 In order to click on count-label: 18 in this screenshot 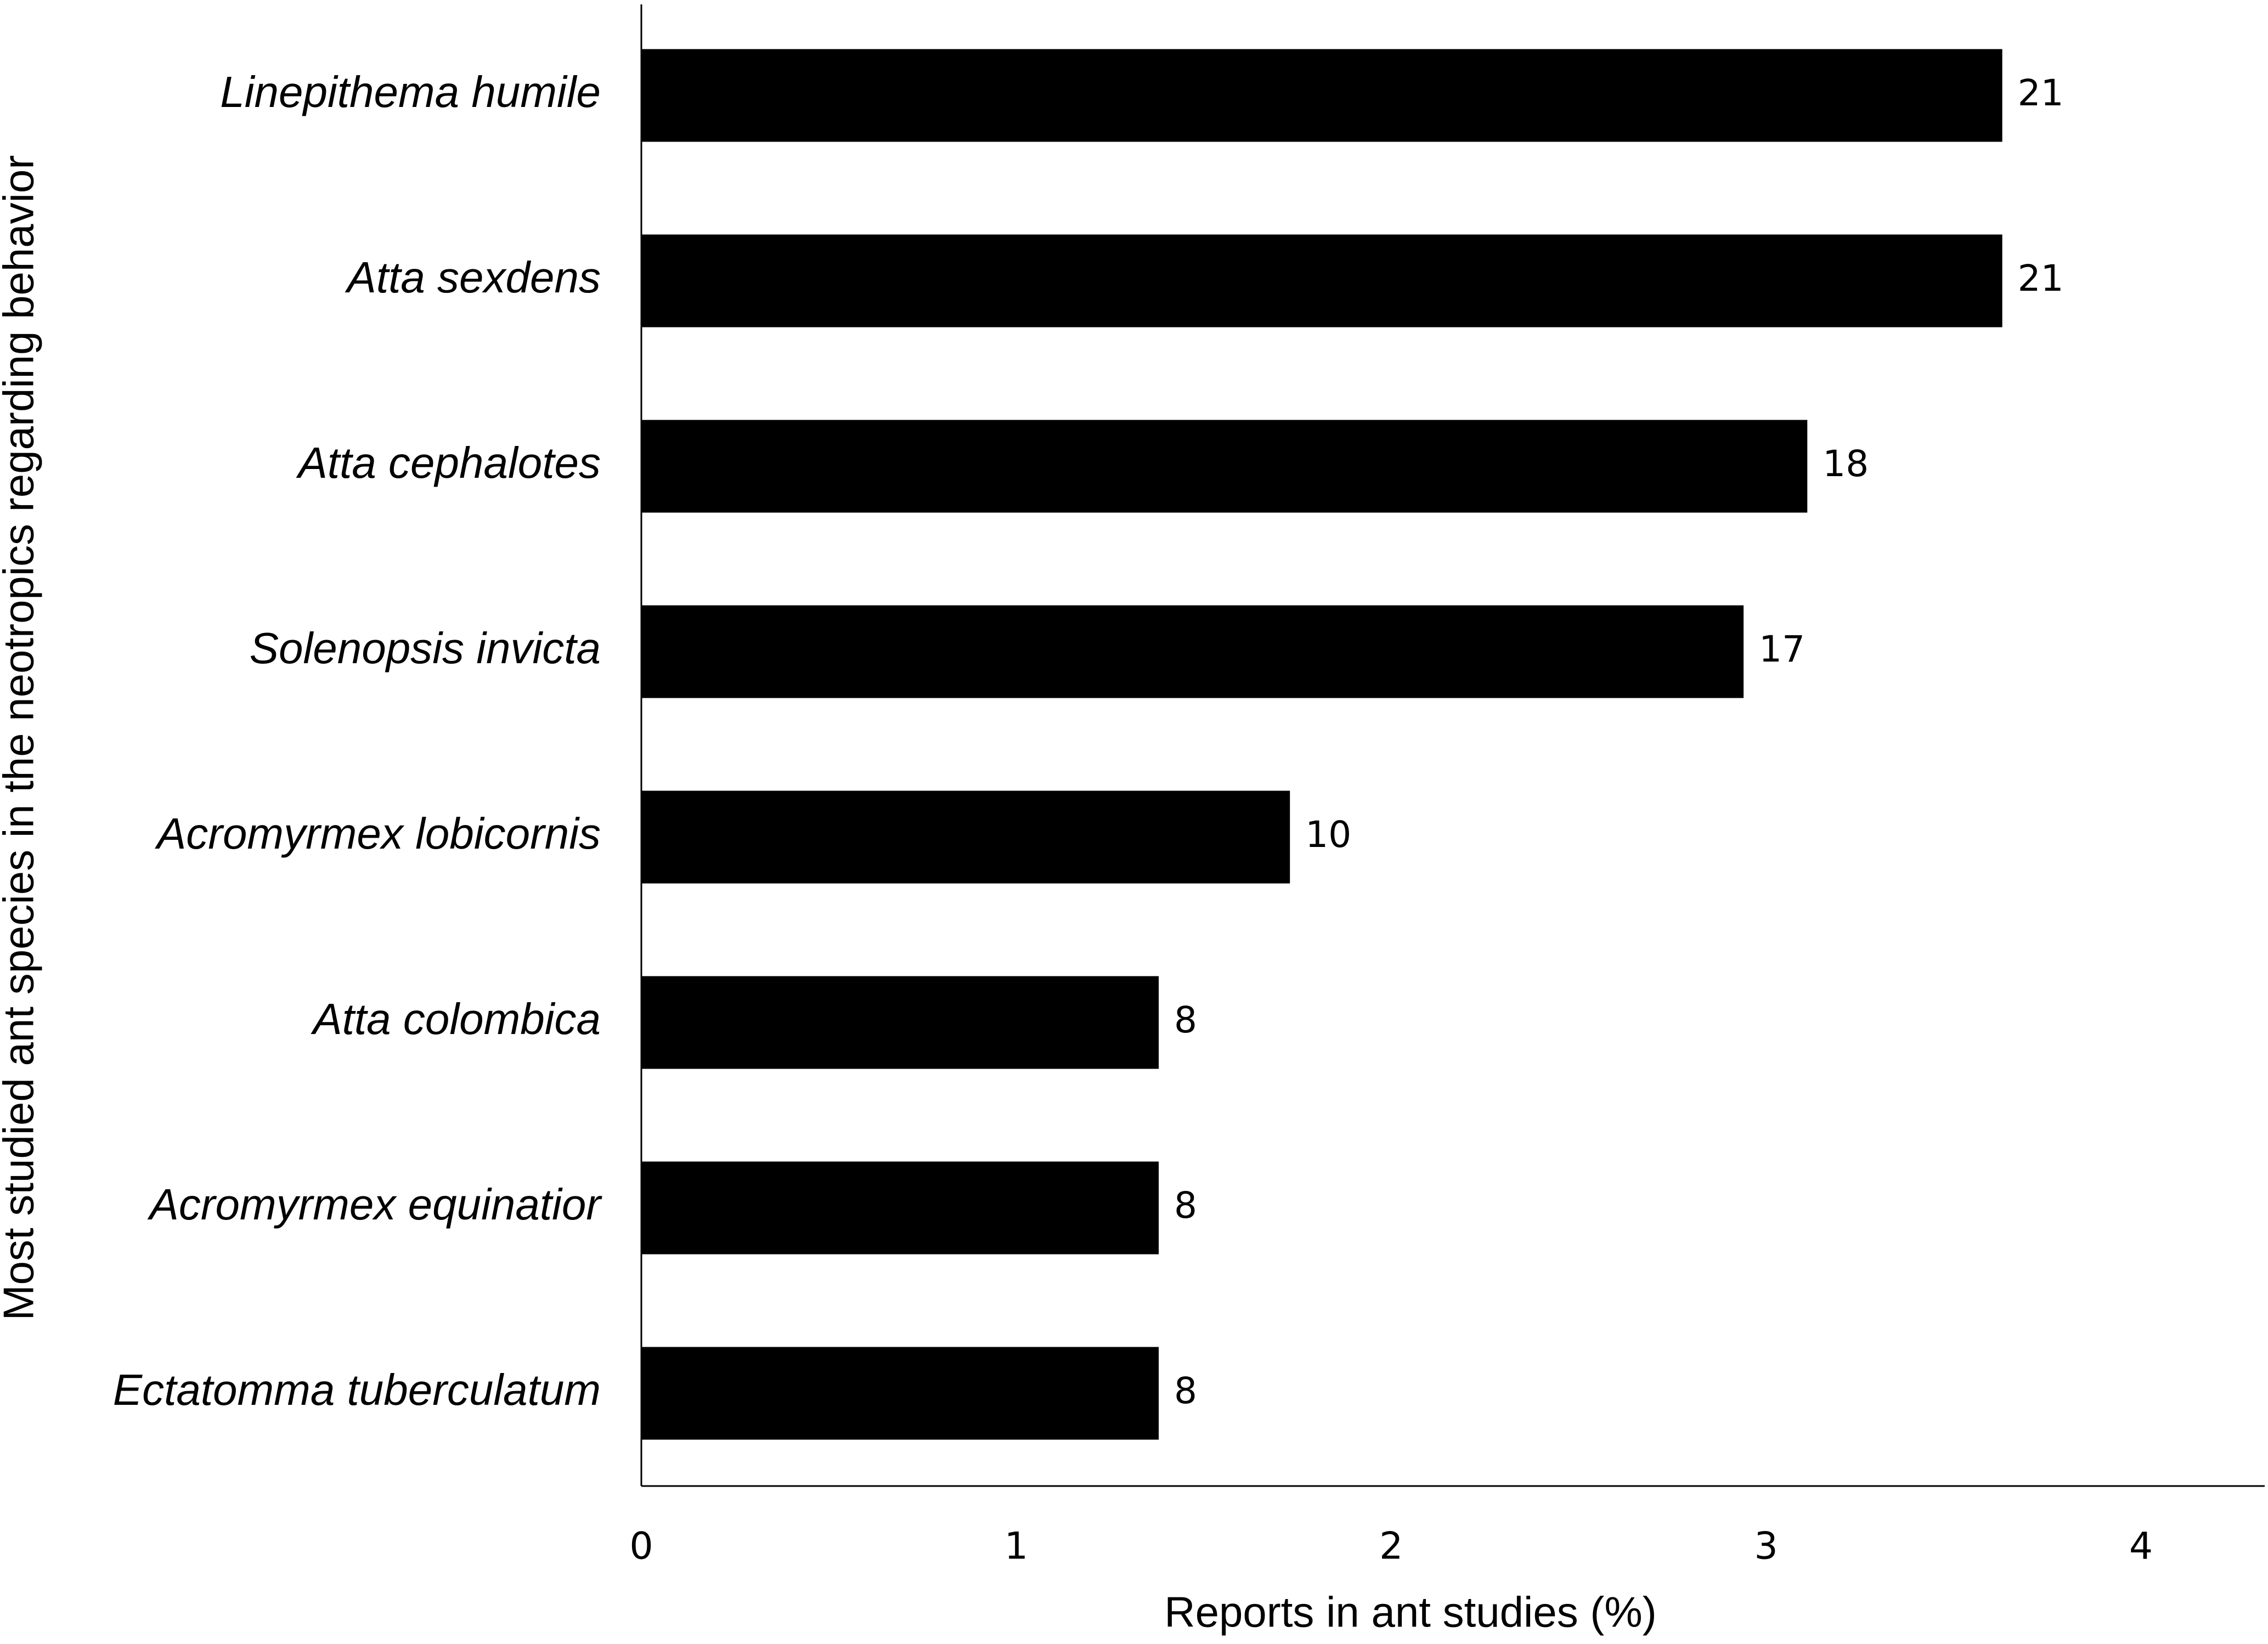, I will do `click(1846, 464)`.